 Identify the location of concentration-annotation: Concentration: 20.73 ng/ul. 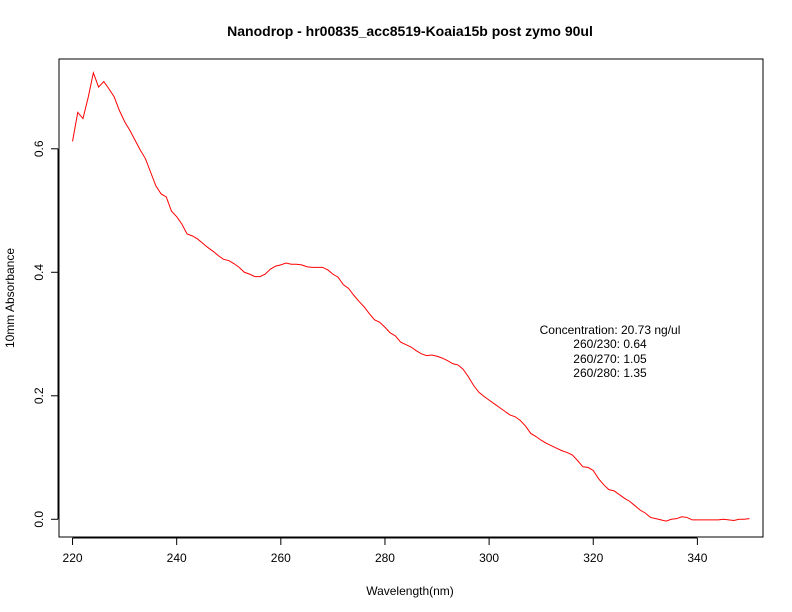
(610, 330).